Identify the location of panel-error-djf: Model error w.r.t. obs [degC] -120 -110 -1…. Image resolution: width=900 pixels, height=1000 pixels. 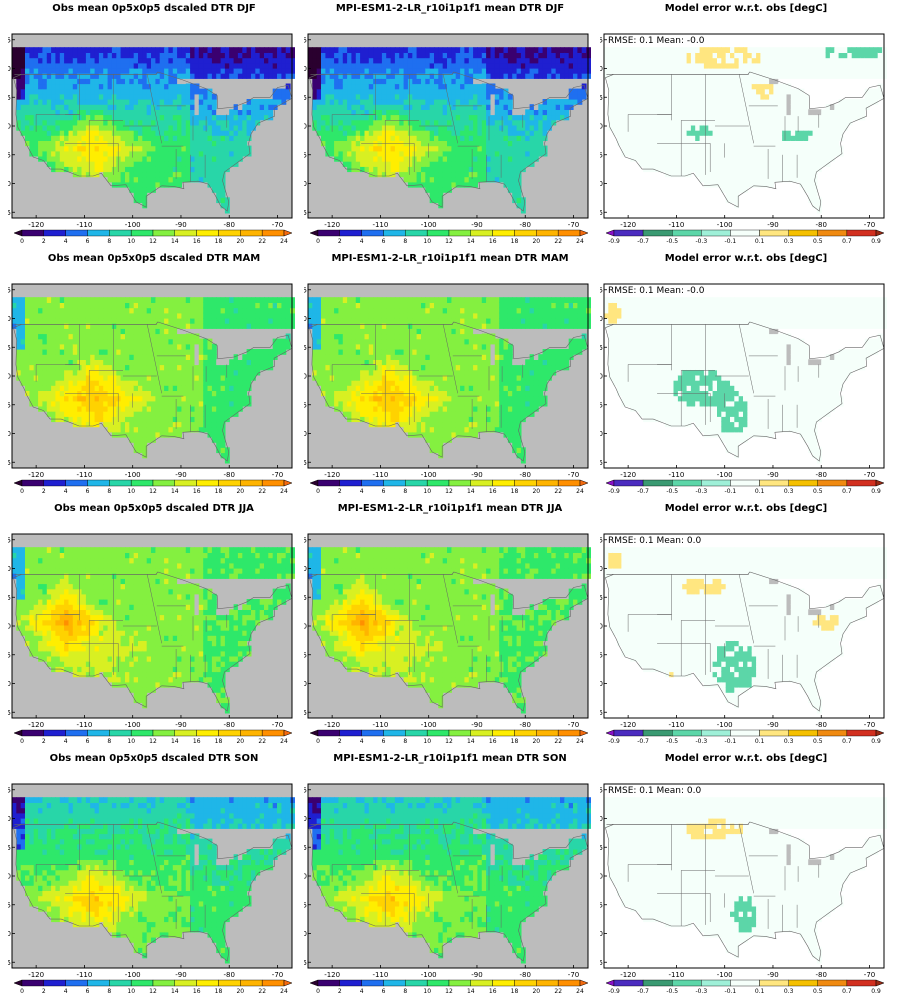
(746, 125).